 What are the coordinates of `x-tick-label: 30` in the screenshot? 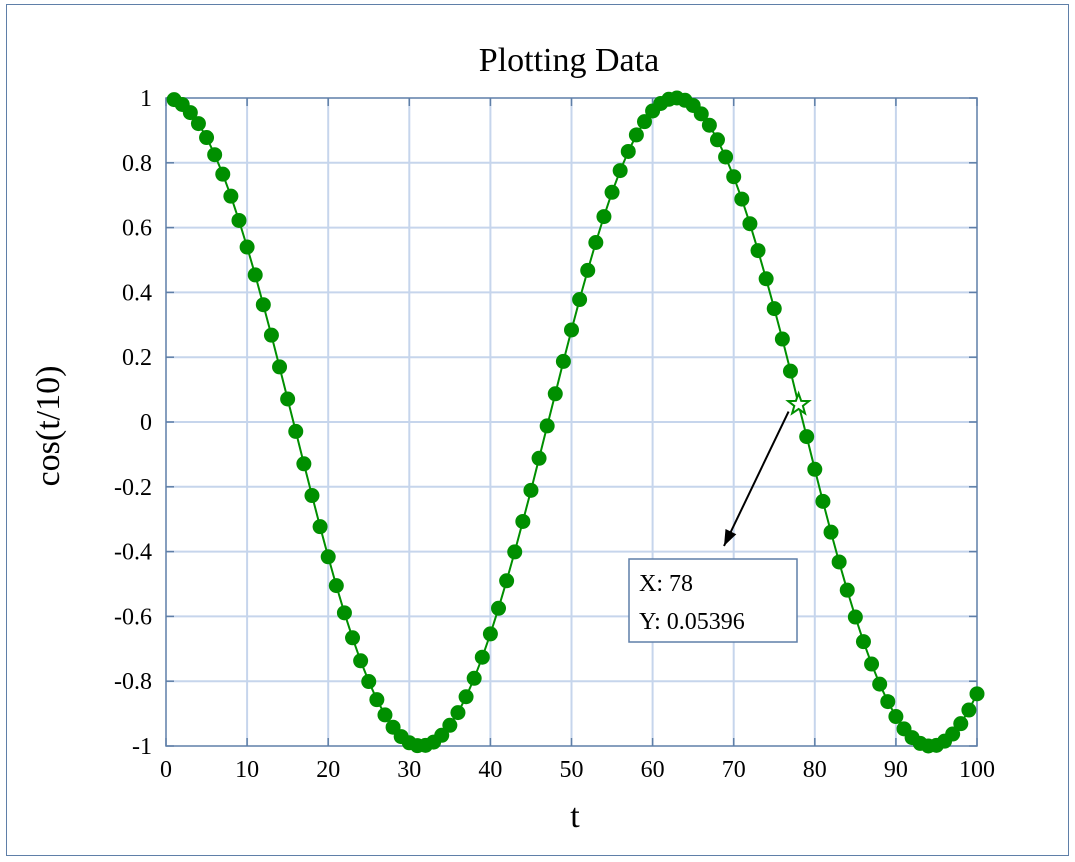 It's located at (409, 770).